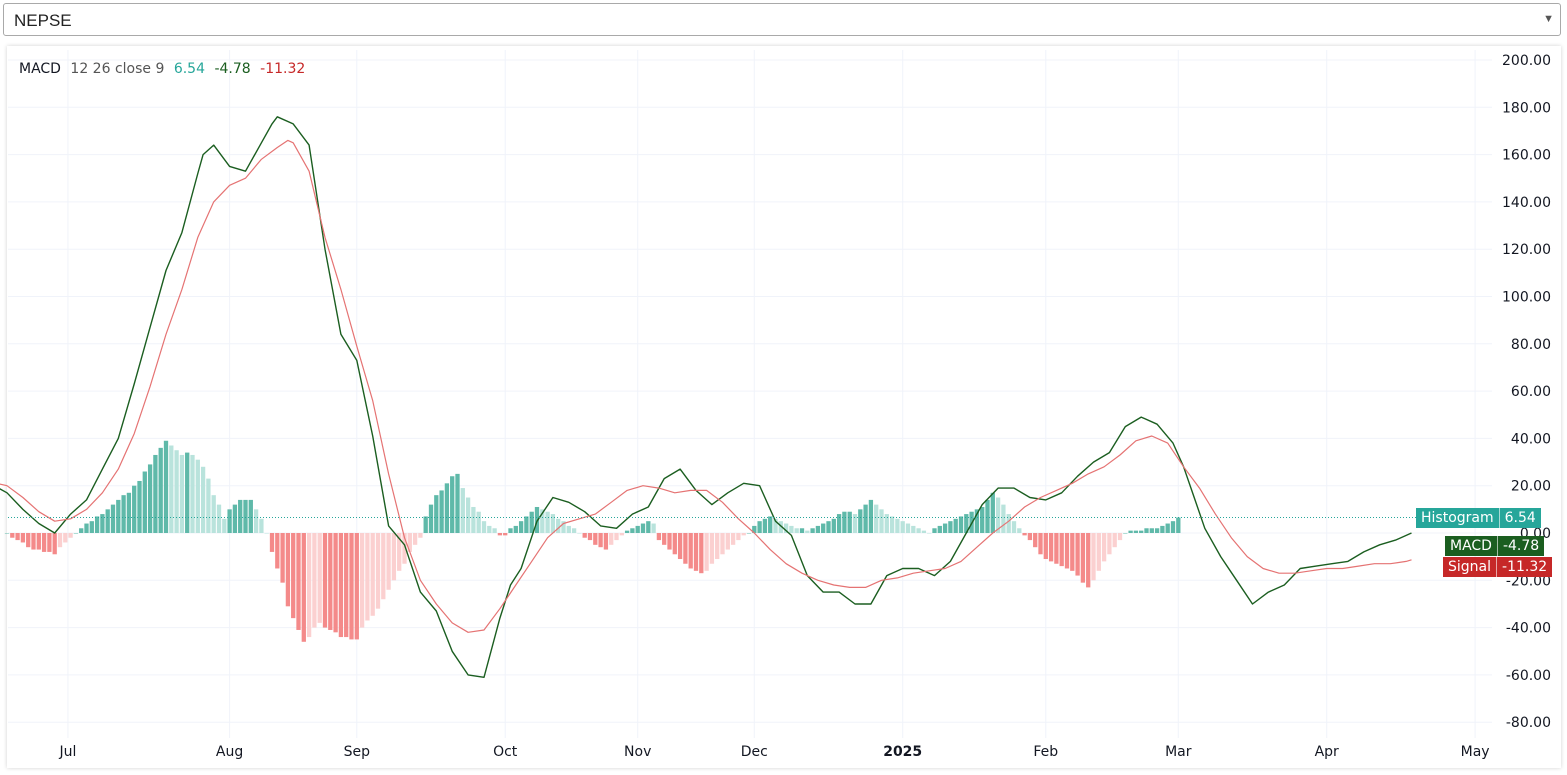 This screenshot has width=1567, height=775. Describe the element at coordinates (782, 19) in the screenshot. I see `symbol-select: NEPSE ▼` at that location.